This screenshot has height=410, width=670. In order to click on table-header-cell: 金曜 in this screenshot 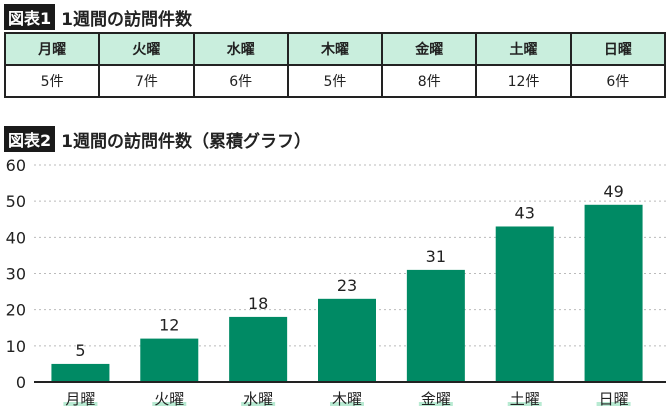, I will do `click(429, 49)`.